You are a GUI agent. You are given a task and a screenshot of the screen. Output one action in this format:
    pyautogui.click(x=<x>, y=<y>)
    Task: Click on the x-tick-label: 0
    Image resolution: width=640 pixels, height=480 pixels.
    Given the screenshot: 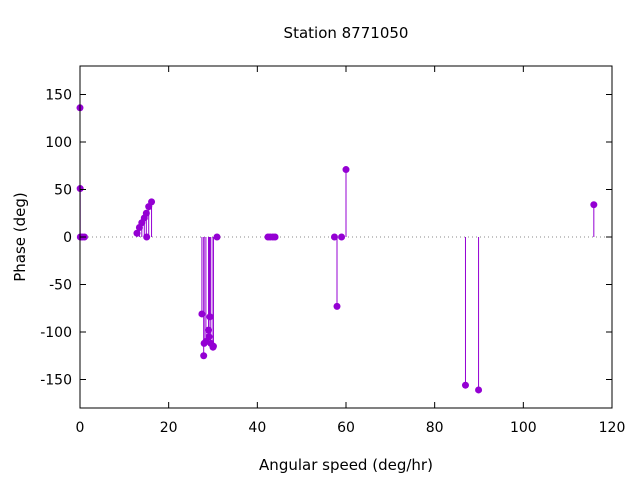 What is the action you would take?
    pyautogui.click(x=80, y=428)
    